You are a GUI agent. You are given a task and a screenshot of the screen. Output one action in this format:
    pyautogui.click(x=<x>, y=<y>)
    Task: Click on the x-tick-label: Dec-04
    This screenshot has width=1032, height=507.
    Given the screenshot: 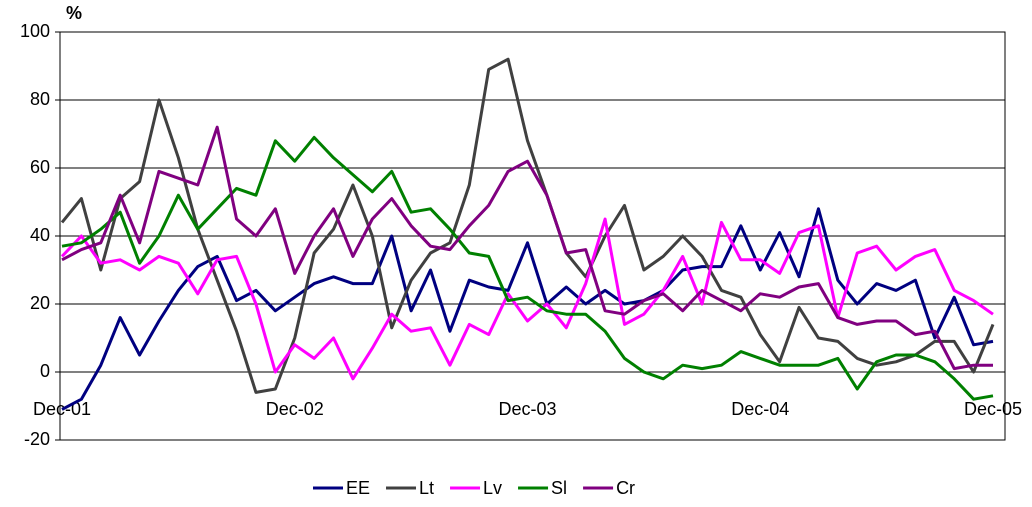 What is the action you would take?
    pyautogui.click(x=760, y=409)
    